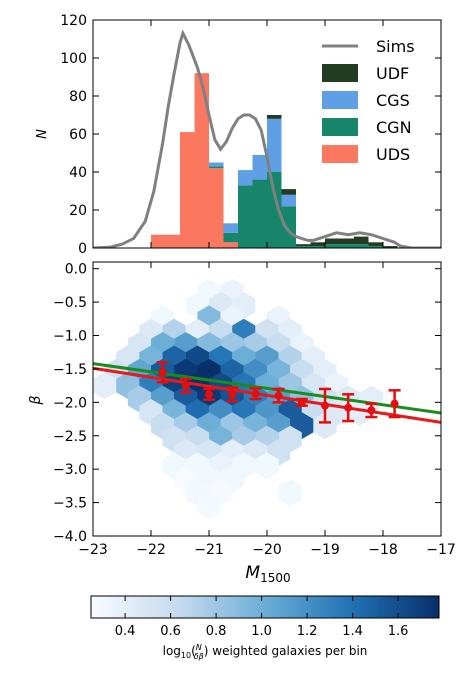 This screenshot has height=685, width=457. Describe the element at coordinates (70, 537) in the screenshot. I see `y-tick-label: −4.0` at that location.